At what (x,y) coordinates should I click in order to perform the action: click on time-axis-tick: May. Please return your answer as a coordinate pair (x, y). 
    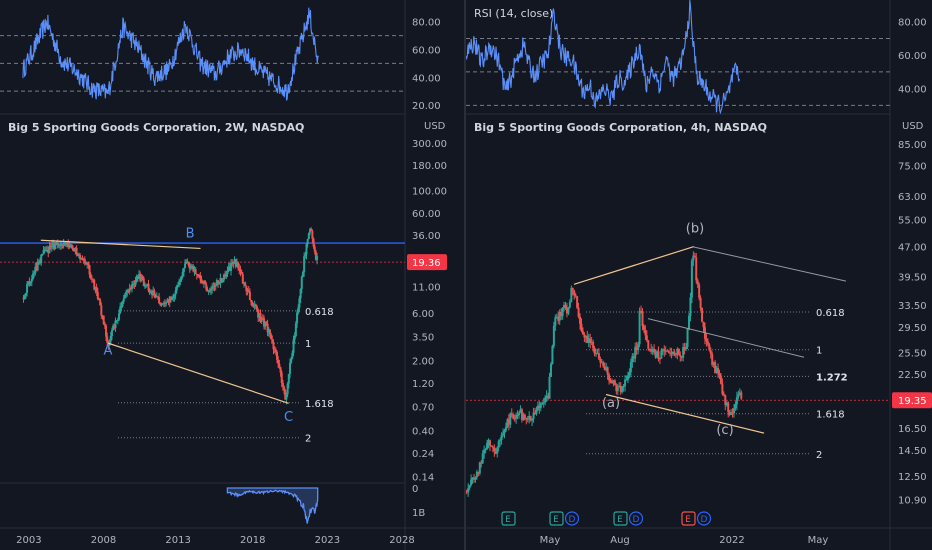
    Looking at the image, I should click on (818, 540).